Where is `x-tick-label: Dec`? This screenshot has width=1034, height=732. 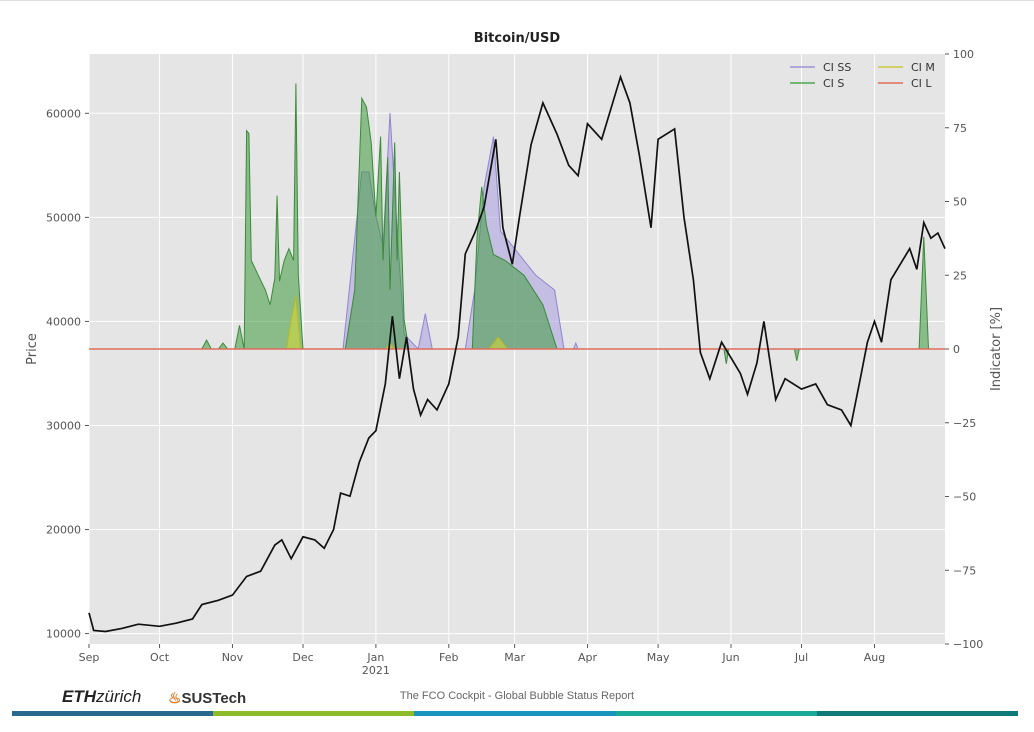 x-tick-label: Dec is located at coordinates (302, 657).